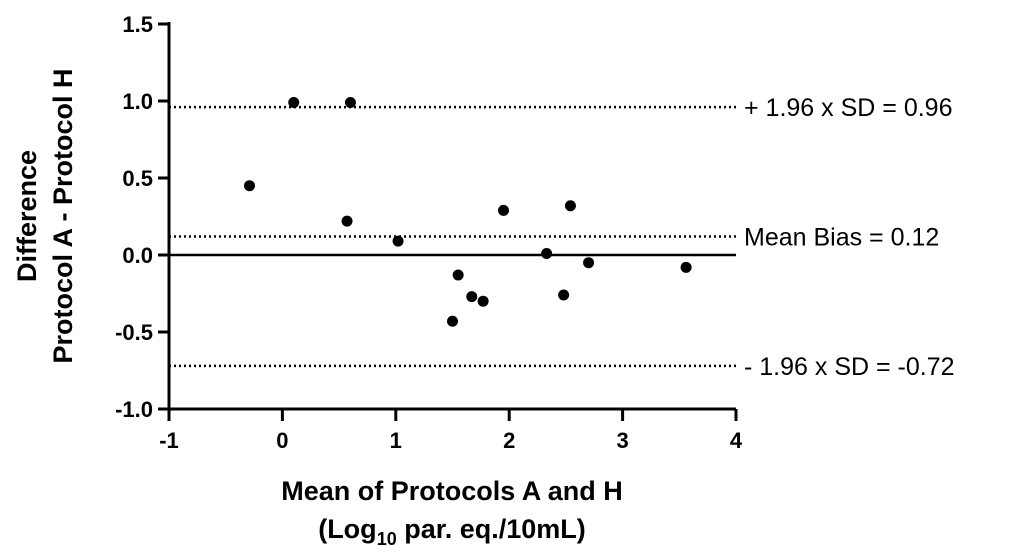 The height and width of the screenshot is (546, 1021). Describe the element at coordinates (169, 440) in the screenshot. I see `x-tick-label: -1` at that location.